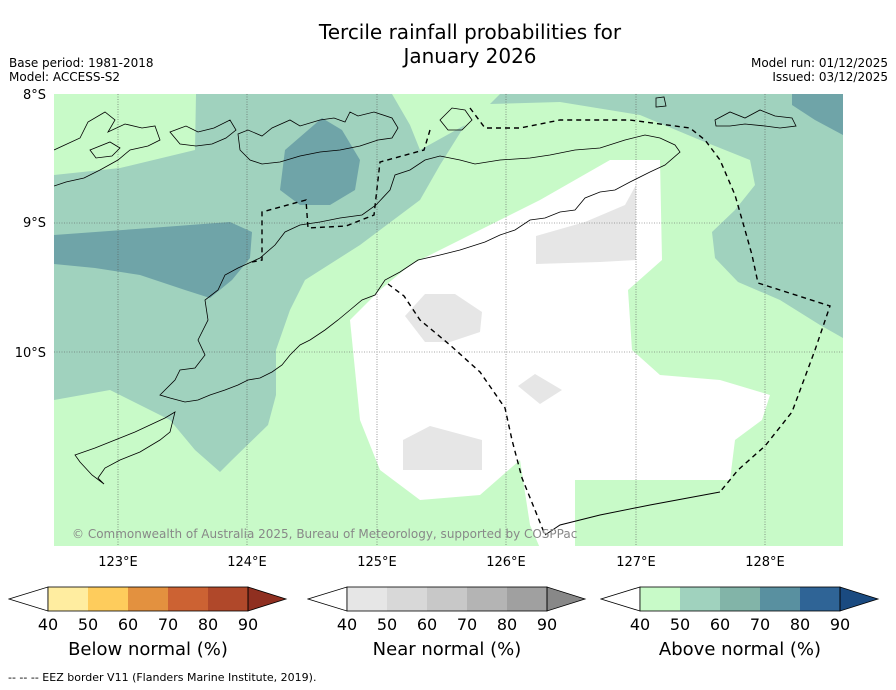 The width and height of the screenshot is (896, 690). Describe the element at coordinates (247, 562) in the screenshot. I see `lon-label-124: 124°E` at that location.